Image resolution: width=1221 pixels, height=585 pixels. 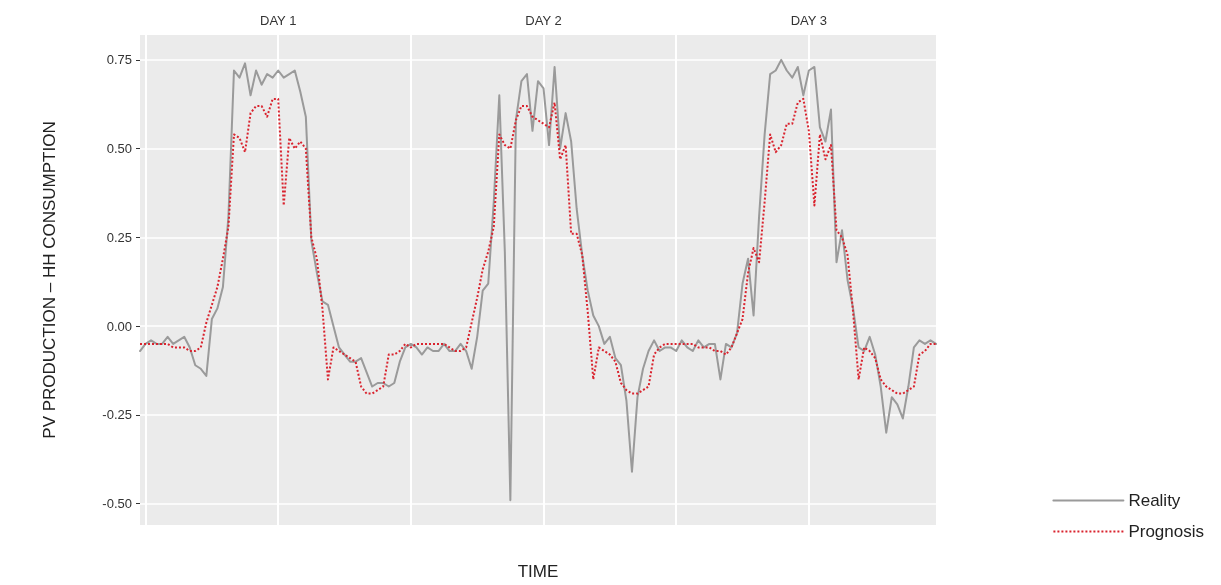 I want to click on text: DAY 2, so click(x=543, y=20).